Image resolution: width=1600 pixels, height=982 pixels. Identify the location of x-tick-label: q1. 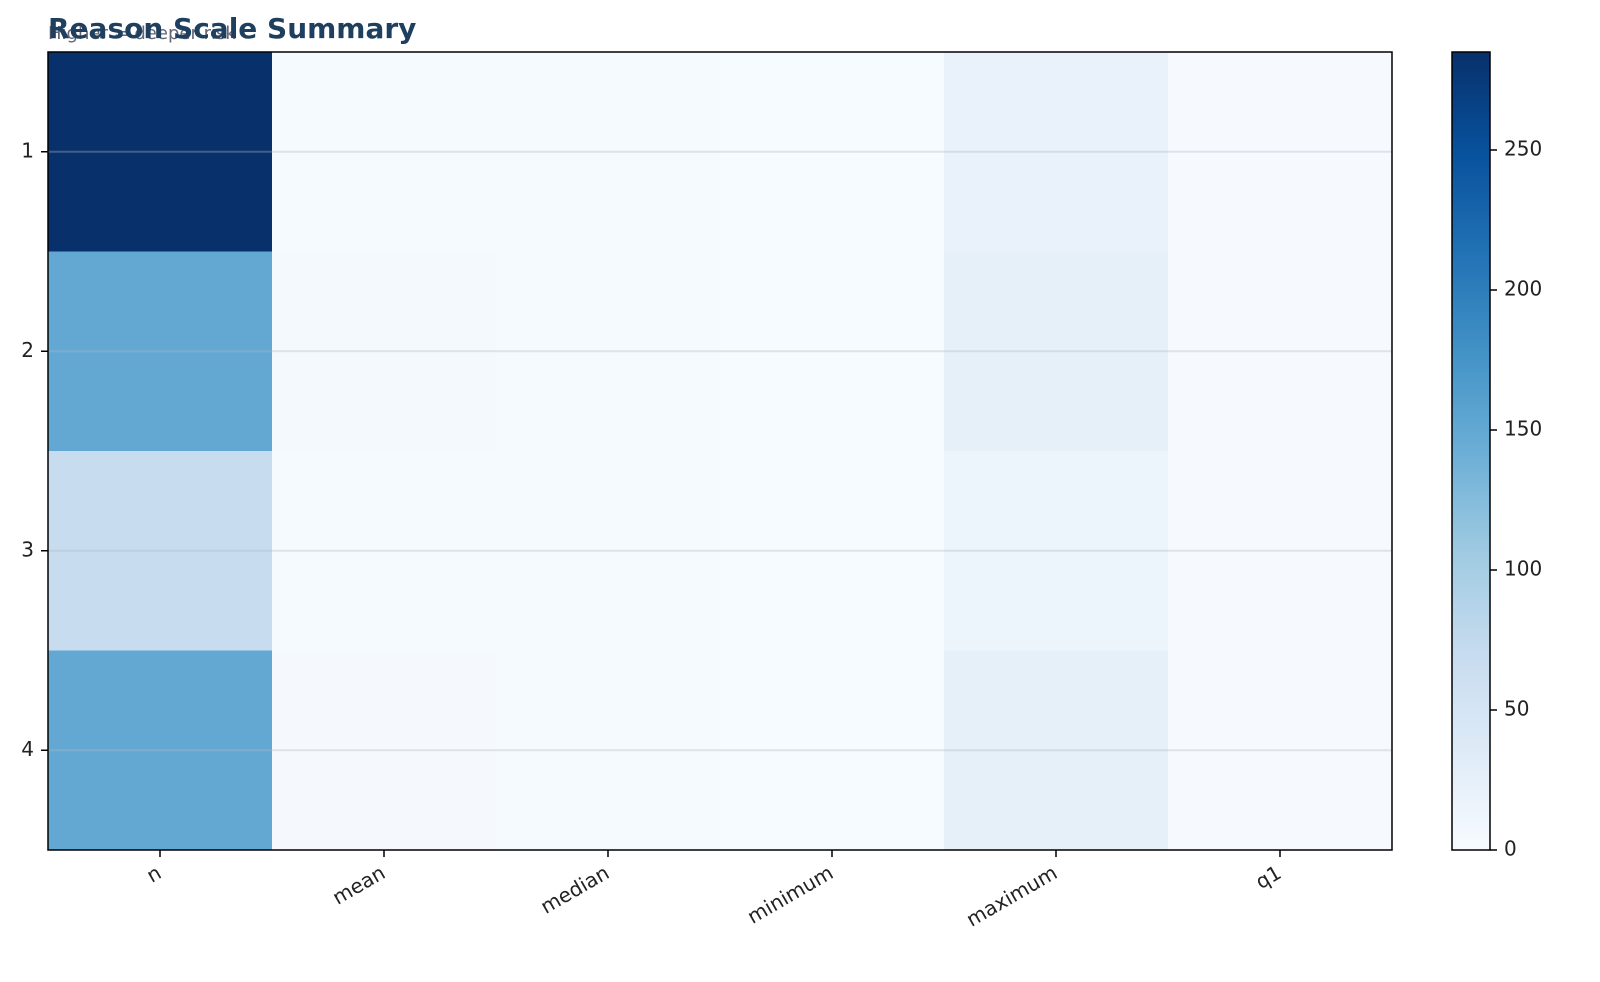
(1268, 876).